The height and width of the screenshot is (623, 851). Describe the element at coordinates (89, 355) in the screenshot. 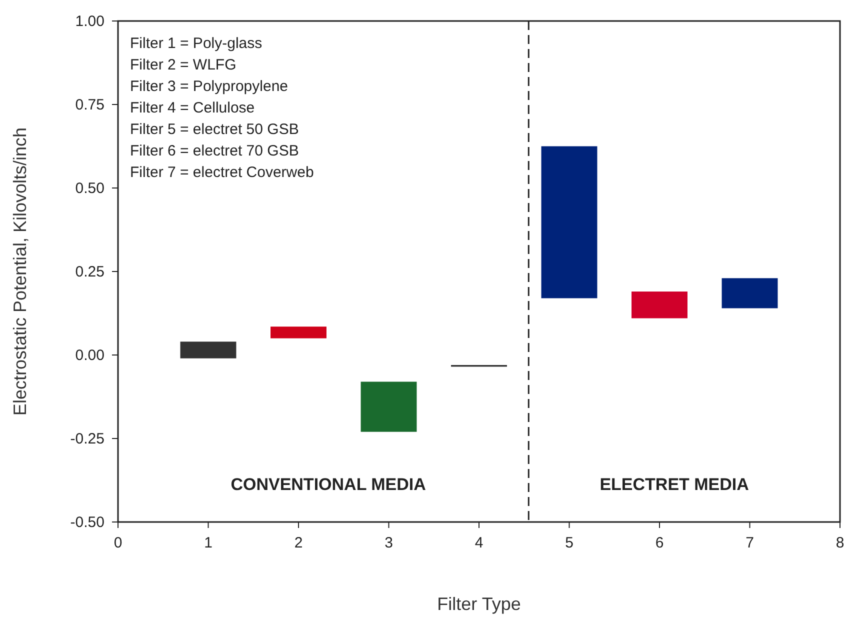

I see `y-tick-label: 0.00` at that location.